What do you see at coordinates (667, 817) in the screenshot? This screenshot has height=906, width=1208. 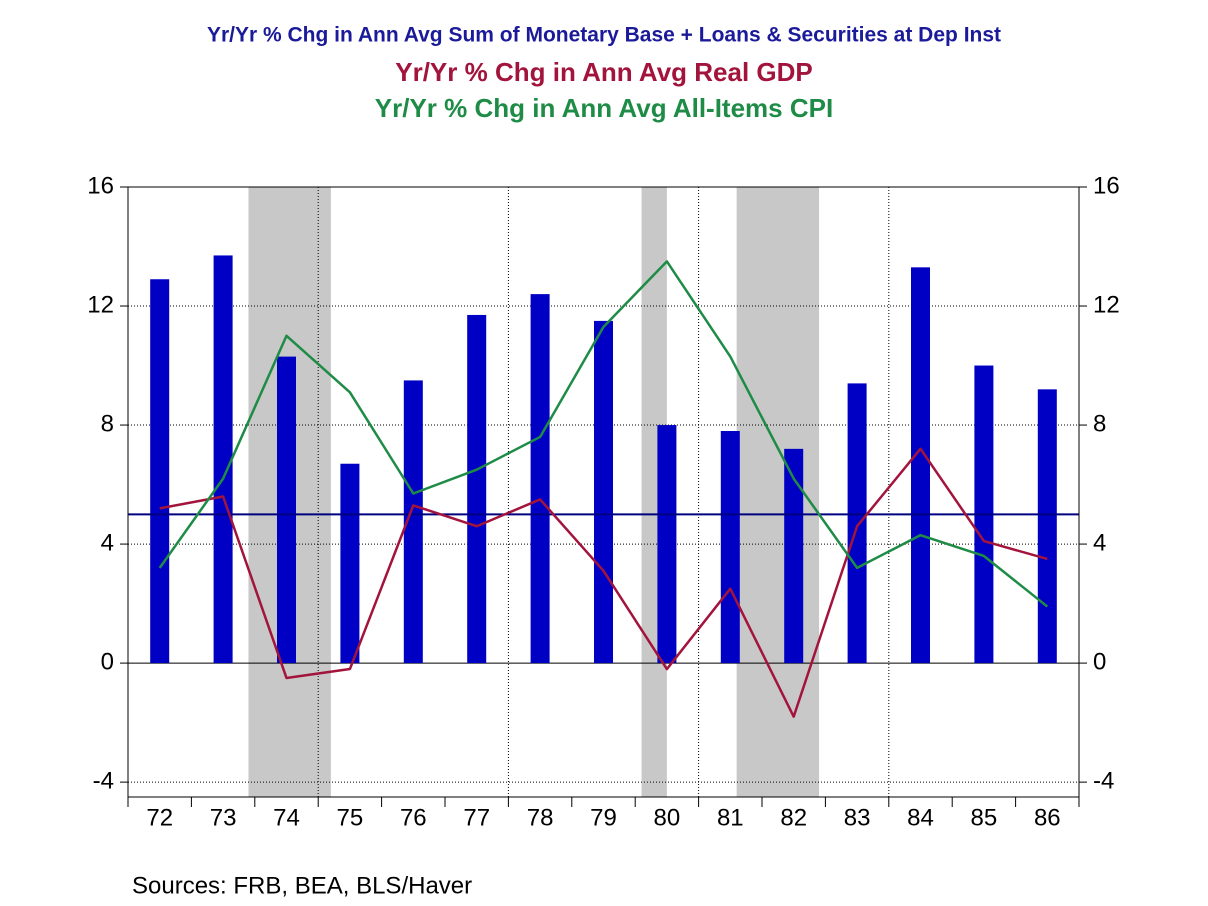 I see `x-tick-label: 80` at bounding box center [667, 817].